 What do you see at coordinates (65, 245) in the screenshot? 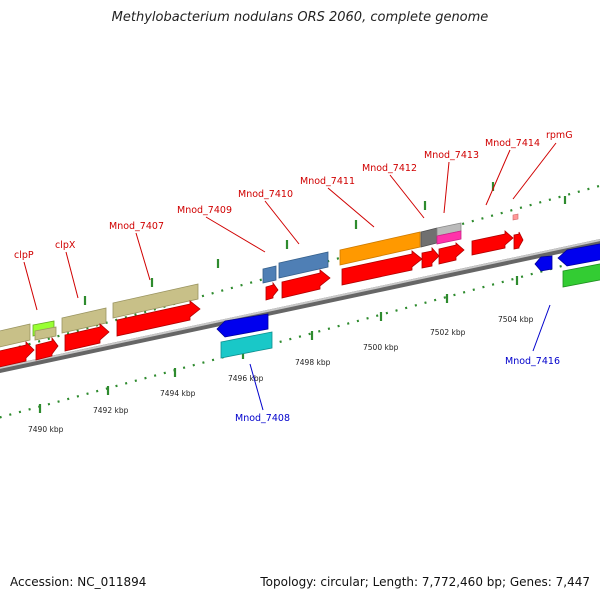
I see `gene-label-clpX: clpX` at bounding box center [65, 245].